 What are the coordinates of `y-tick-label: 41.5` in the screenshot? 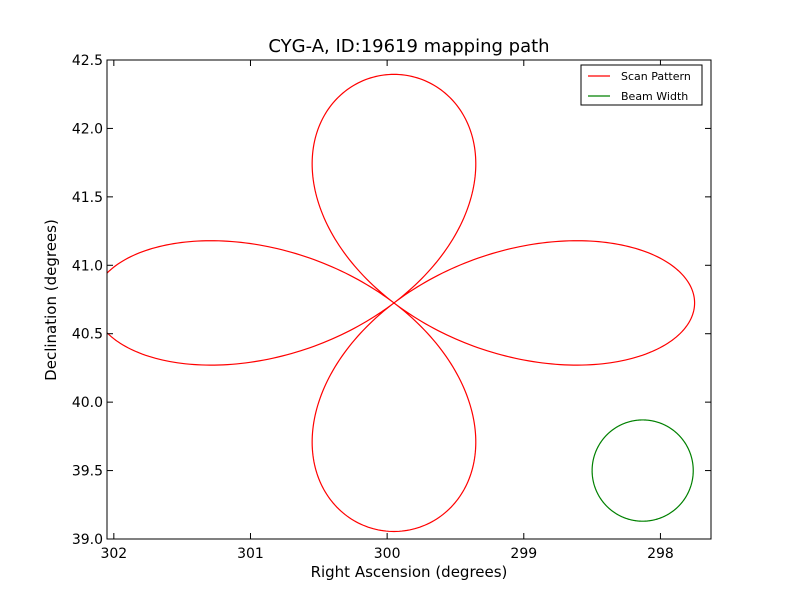 It's located at (87, 198).